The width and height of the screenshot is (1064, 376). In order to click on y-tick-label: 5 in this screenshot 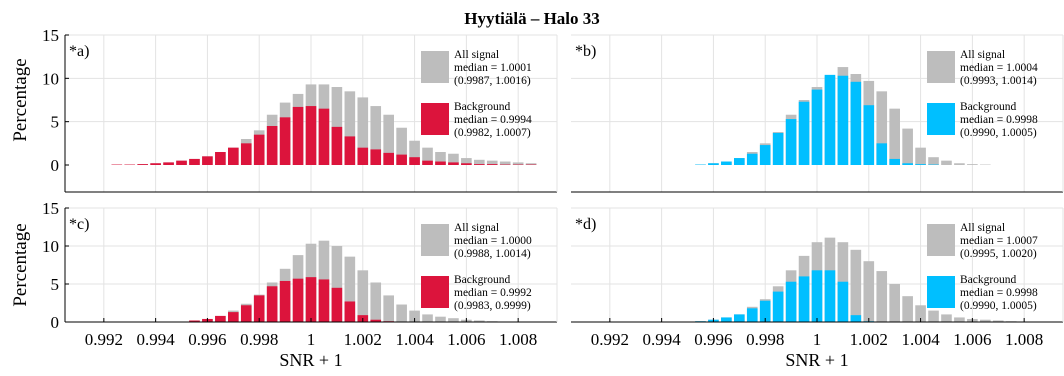, I will do `click(55, 284)`.